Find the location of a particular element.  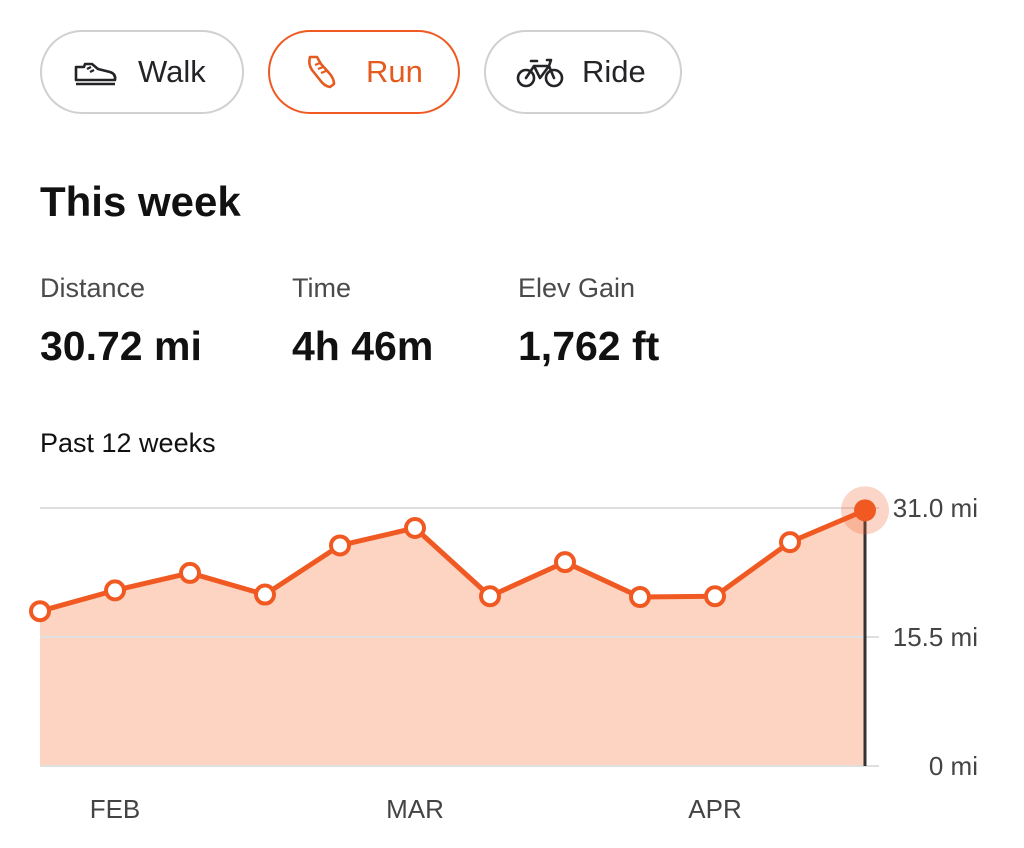

stat-distance-label: Distance is located at coordinates (93, 288).